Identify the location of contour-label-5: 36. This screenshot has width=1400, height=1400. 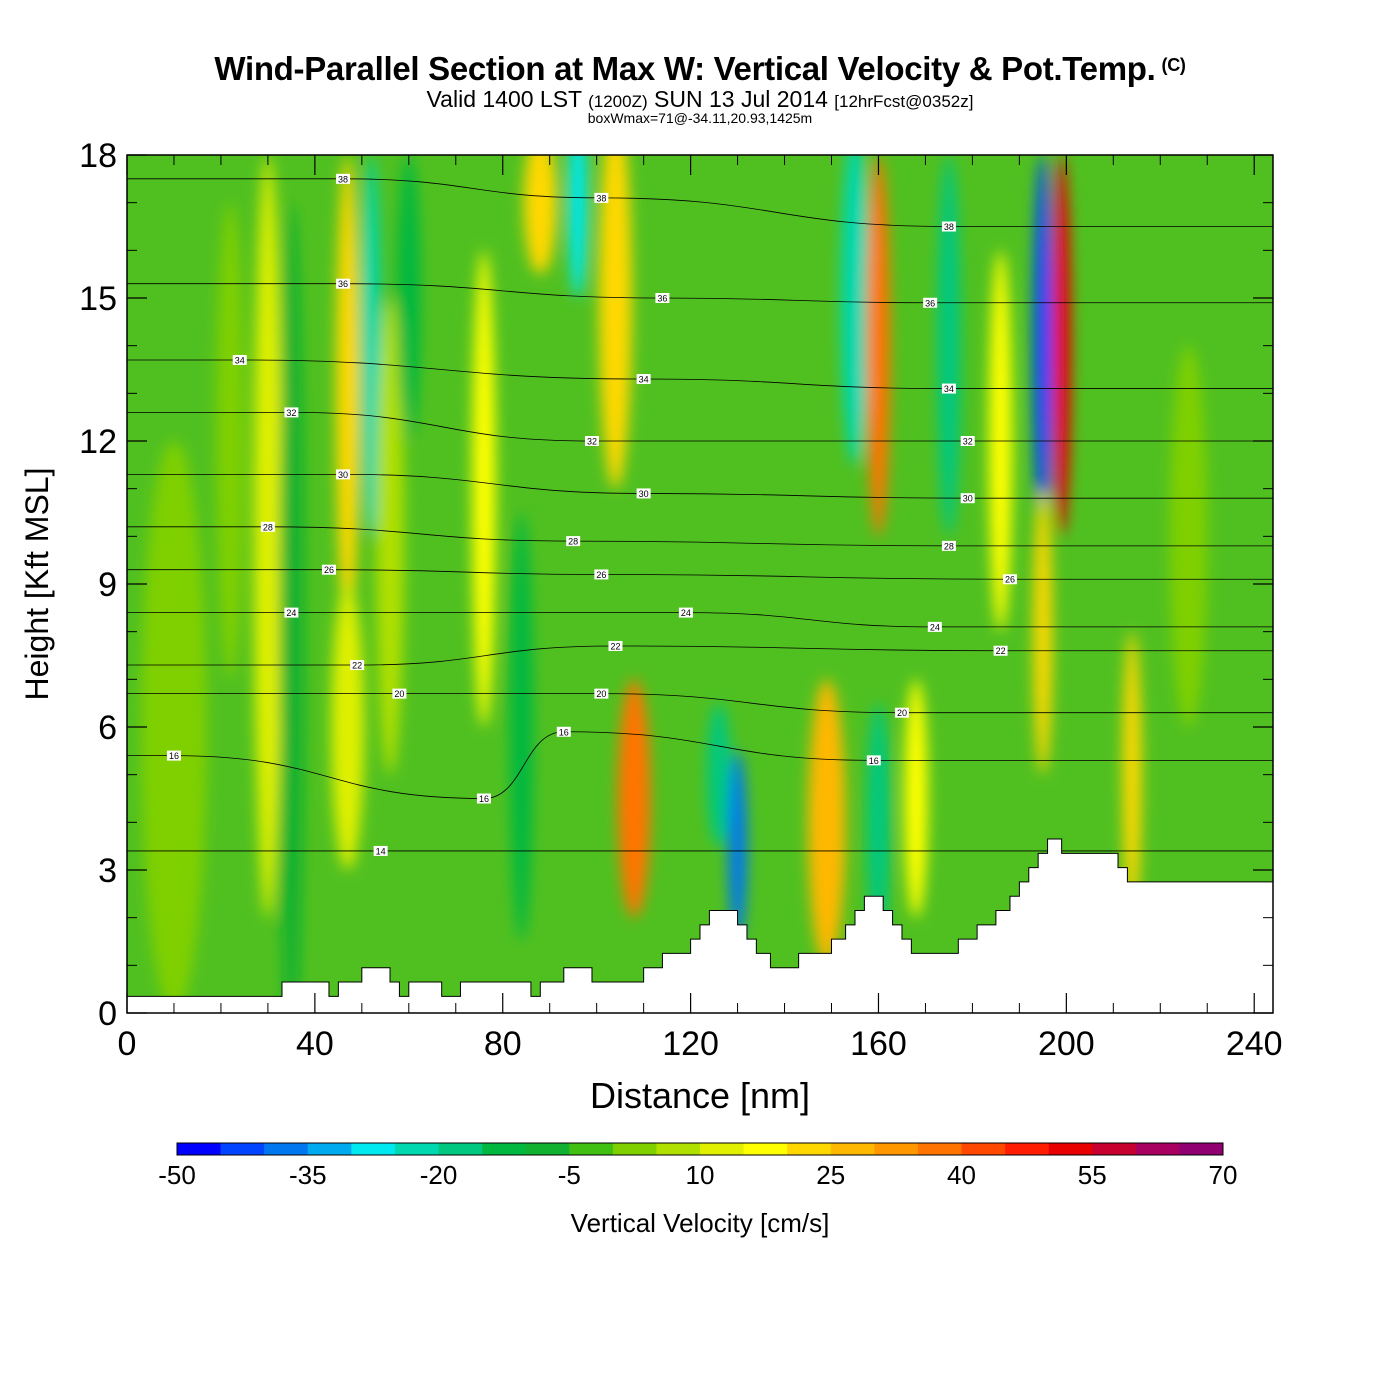
(930, 302).